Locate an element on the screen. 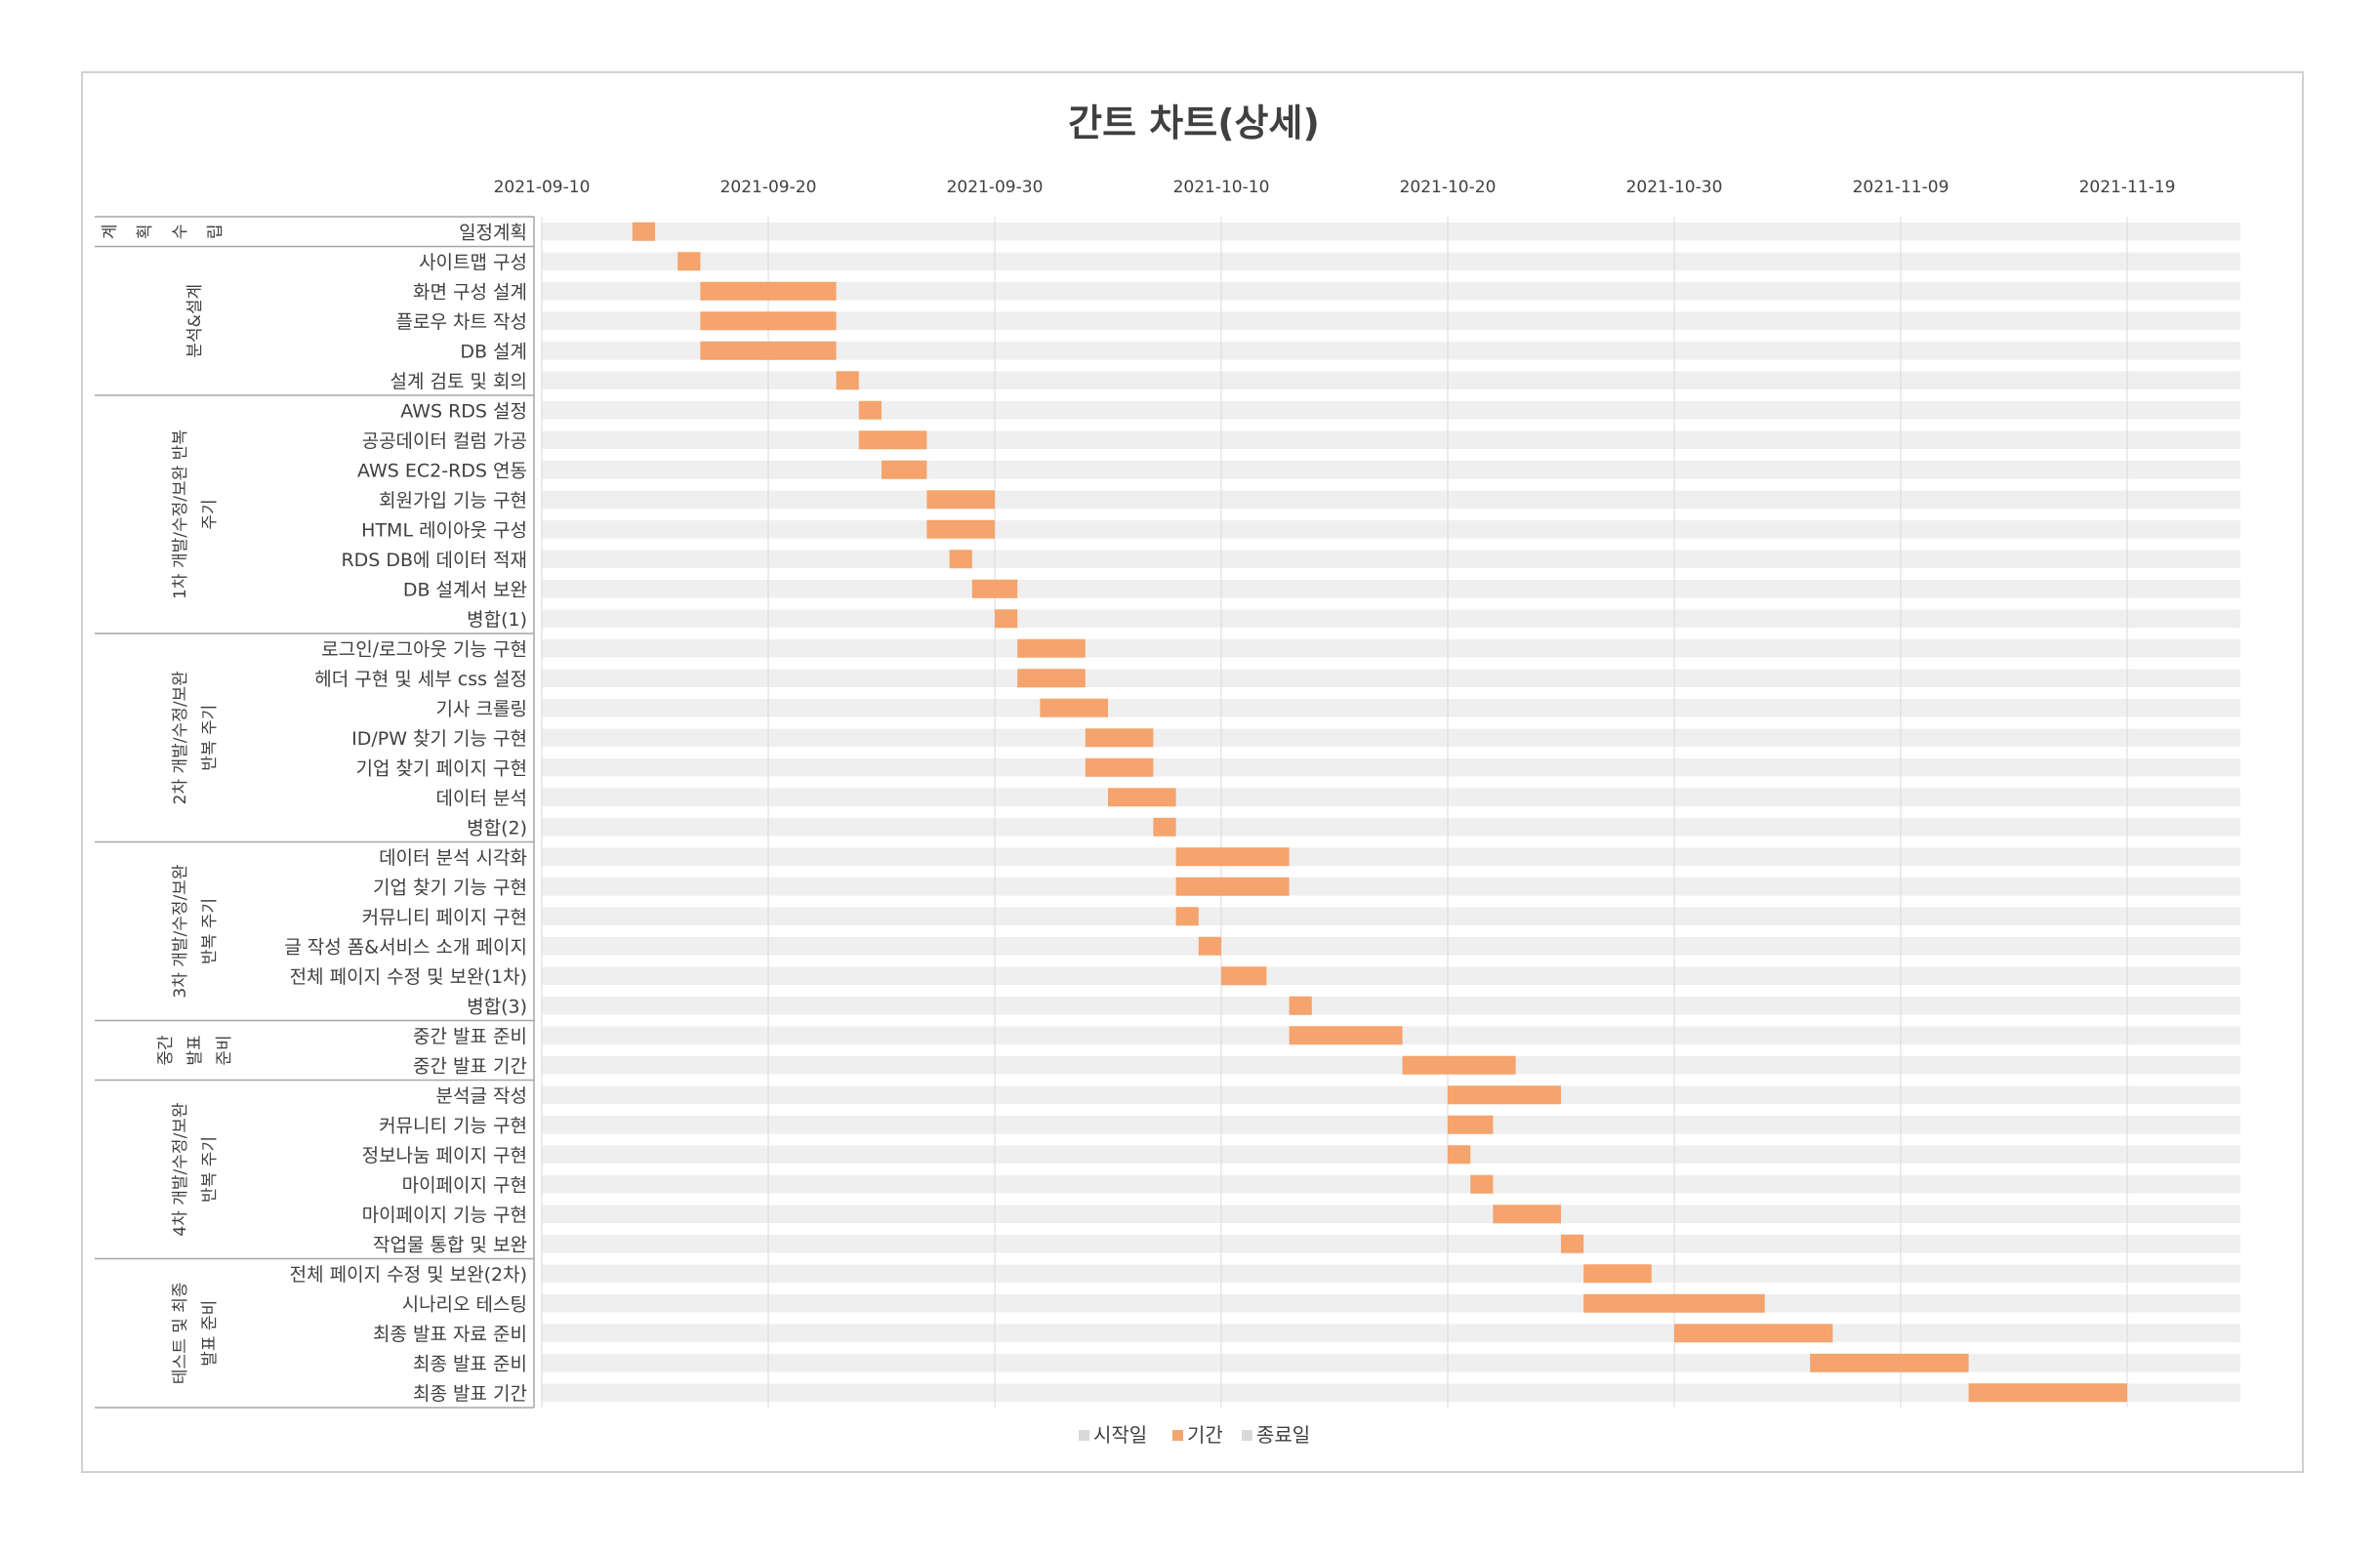 This screenshot has width=2380, height=1554. group-label: 4차 개발/수정/보완 is located at coordinates (180, 1169).